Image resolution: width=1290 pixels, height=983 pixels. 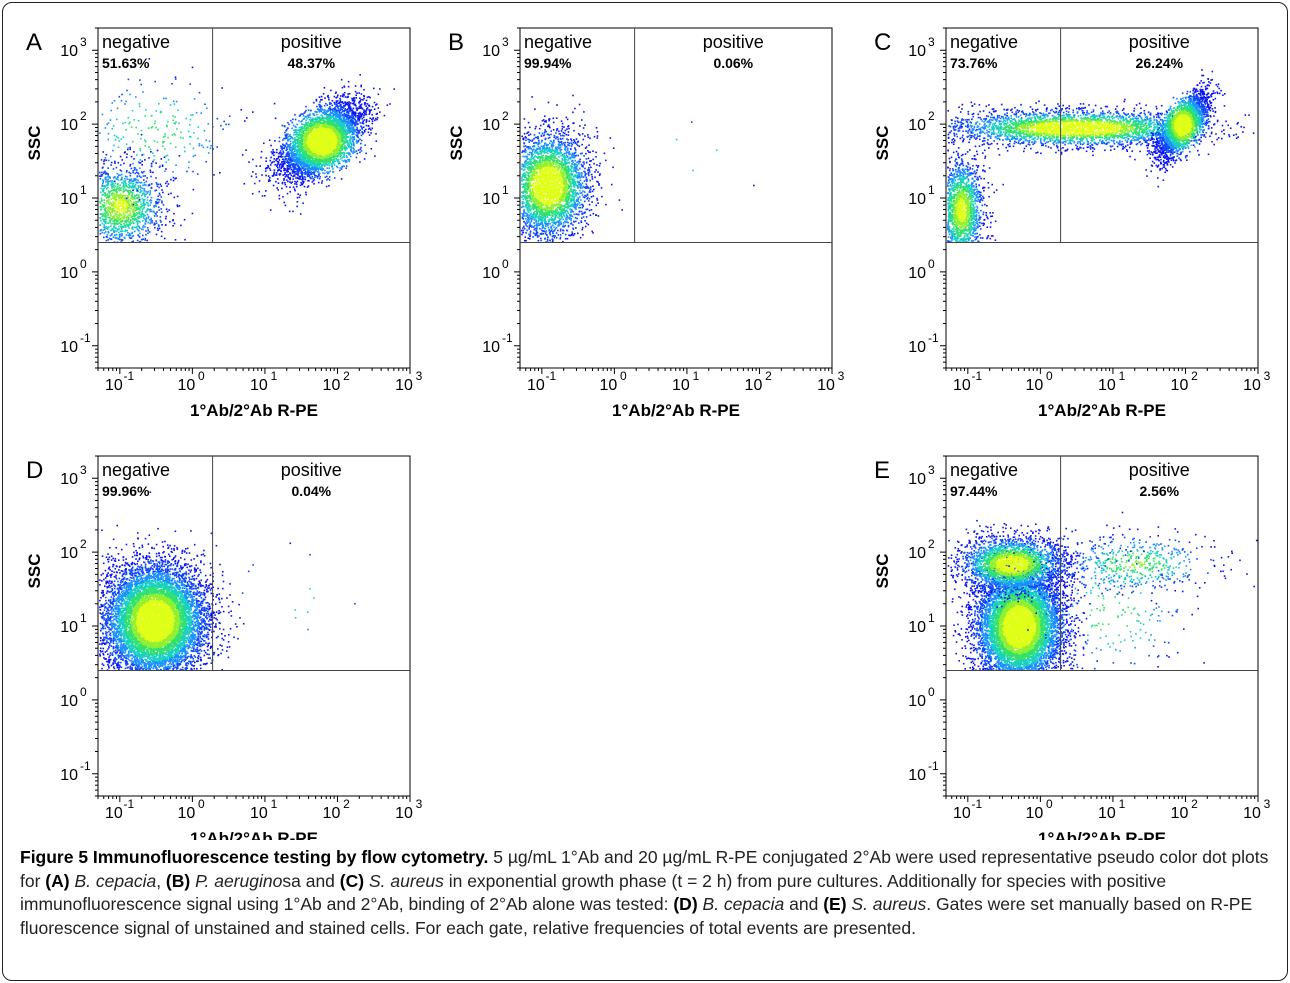 I want to click on dot-cloud, so click(x=247, y=150).